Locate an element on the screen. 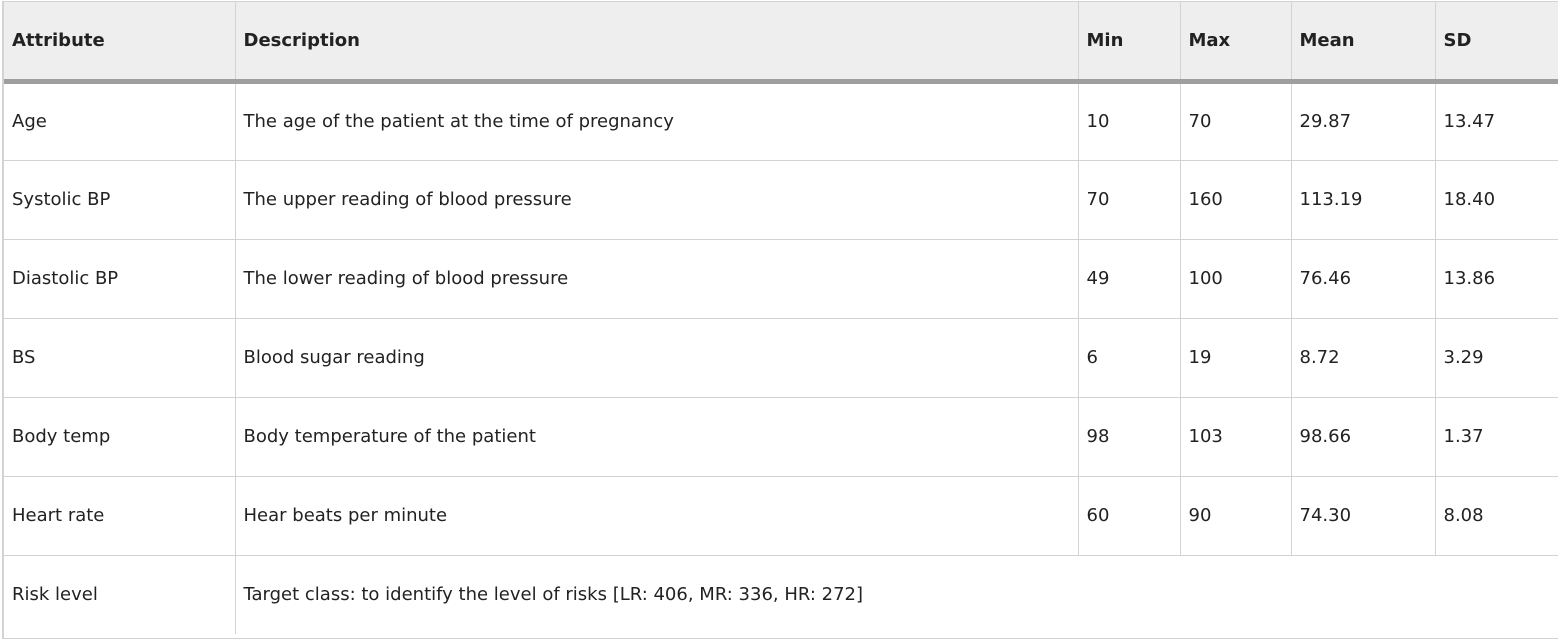 The image size is (1558, 640). cell-sd: 3.29 is located at coordinates (1496, 358).